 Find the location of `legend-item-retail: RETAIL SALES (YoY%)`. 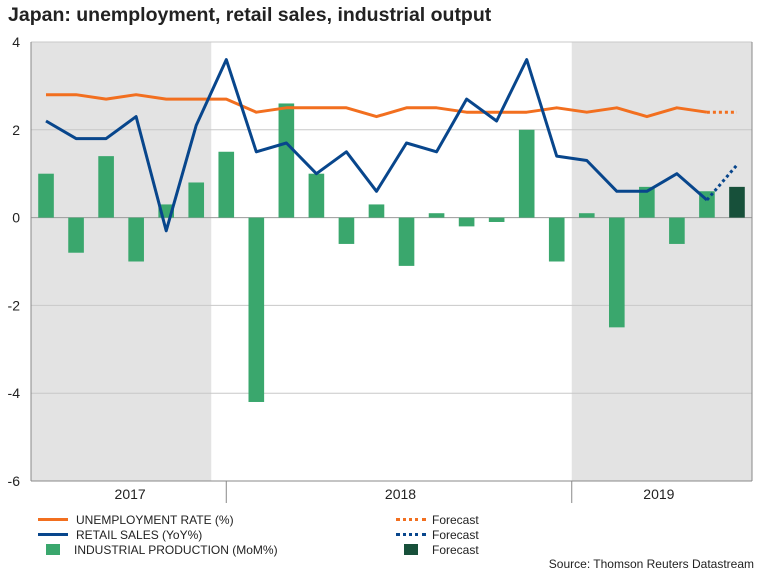

legend-item-retail: RETAIL SALES (YoY%) is located at coordinates (120, 534).